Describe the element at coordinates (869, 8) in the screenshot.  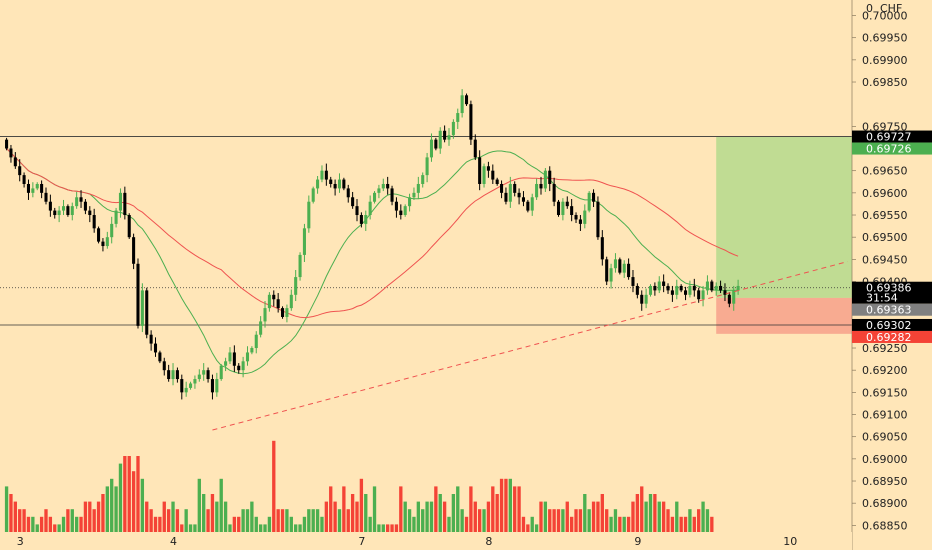
I see `settings-icon: 0` at that location.